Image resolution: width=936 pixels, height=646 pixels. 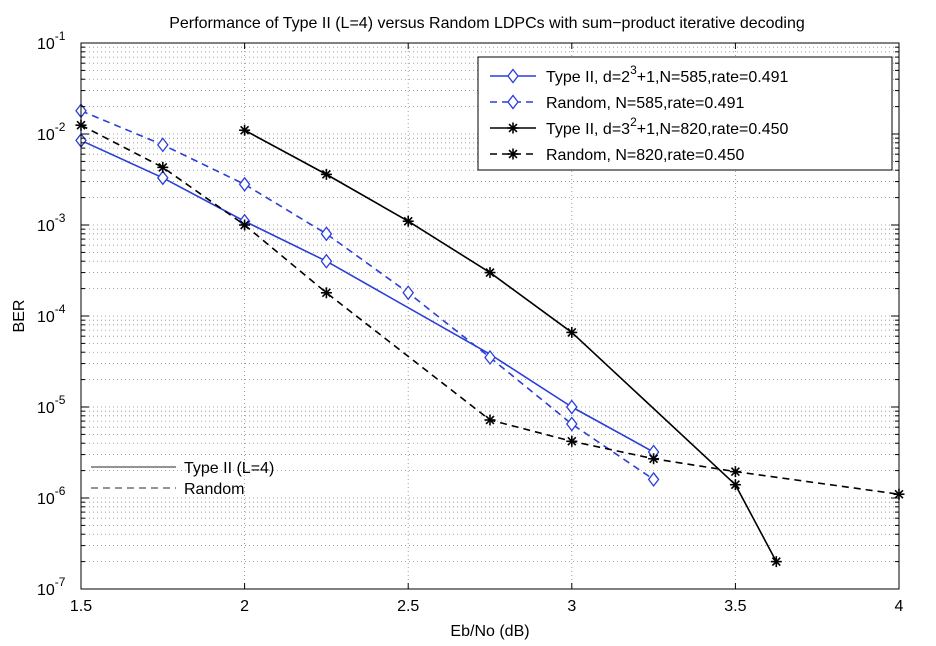 I want to click on y-tick-label: 10⁻⁶, so click(x=51, y=496).